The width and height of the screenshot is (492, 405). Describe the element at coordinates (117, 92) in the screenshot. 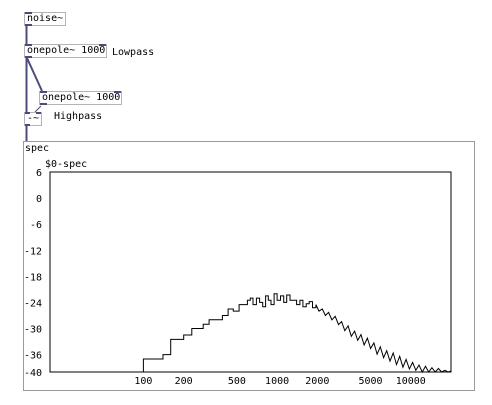

I see `highpass-inlet-right` at that location.